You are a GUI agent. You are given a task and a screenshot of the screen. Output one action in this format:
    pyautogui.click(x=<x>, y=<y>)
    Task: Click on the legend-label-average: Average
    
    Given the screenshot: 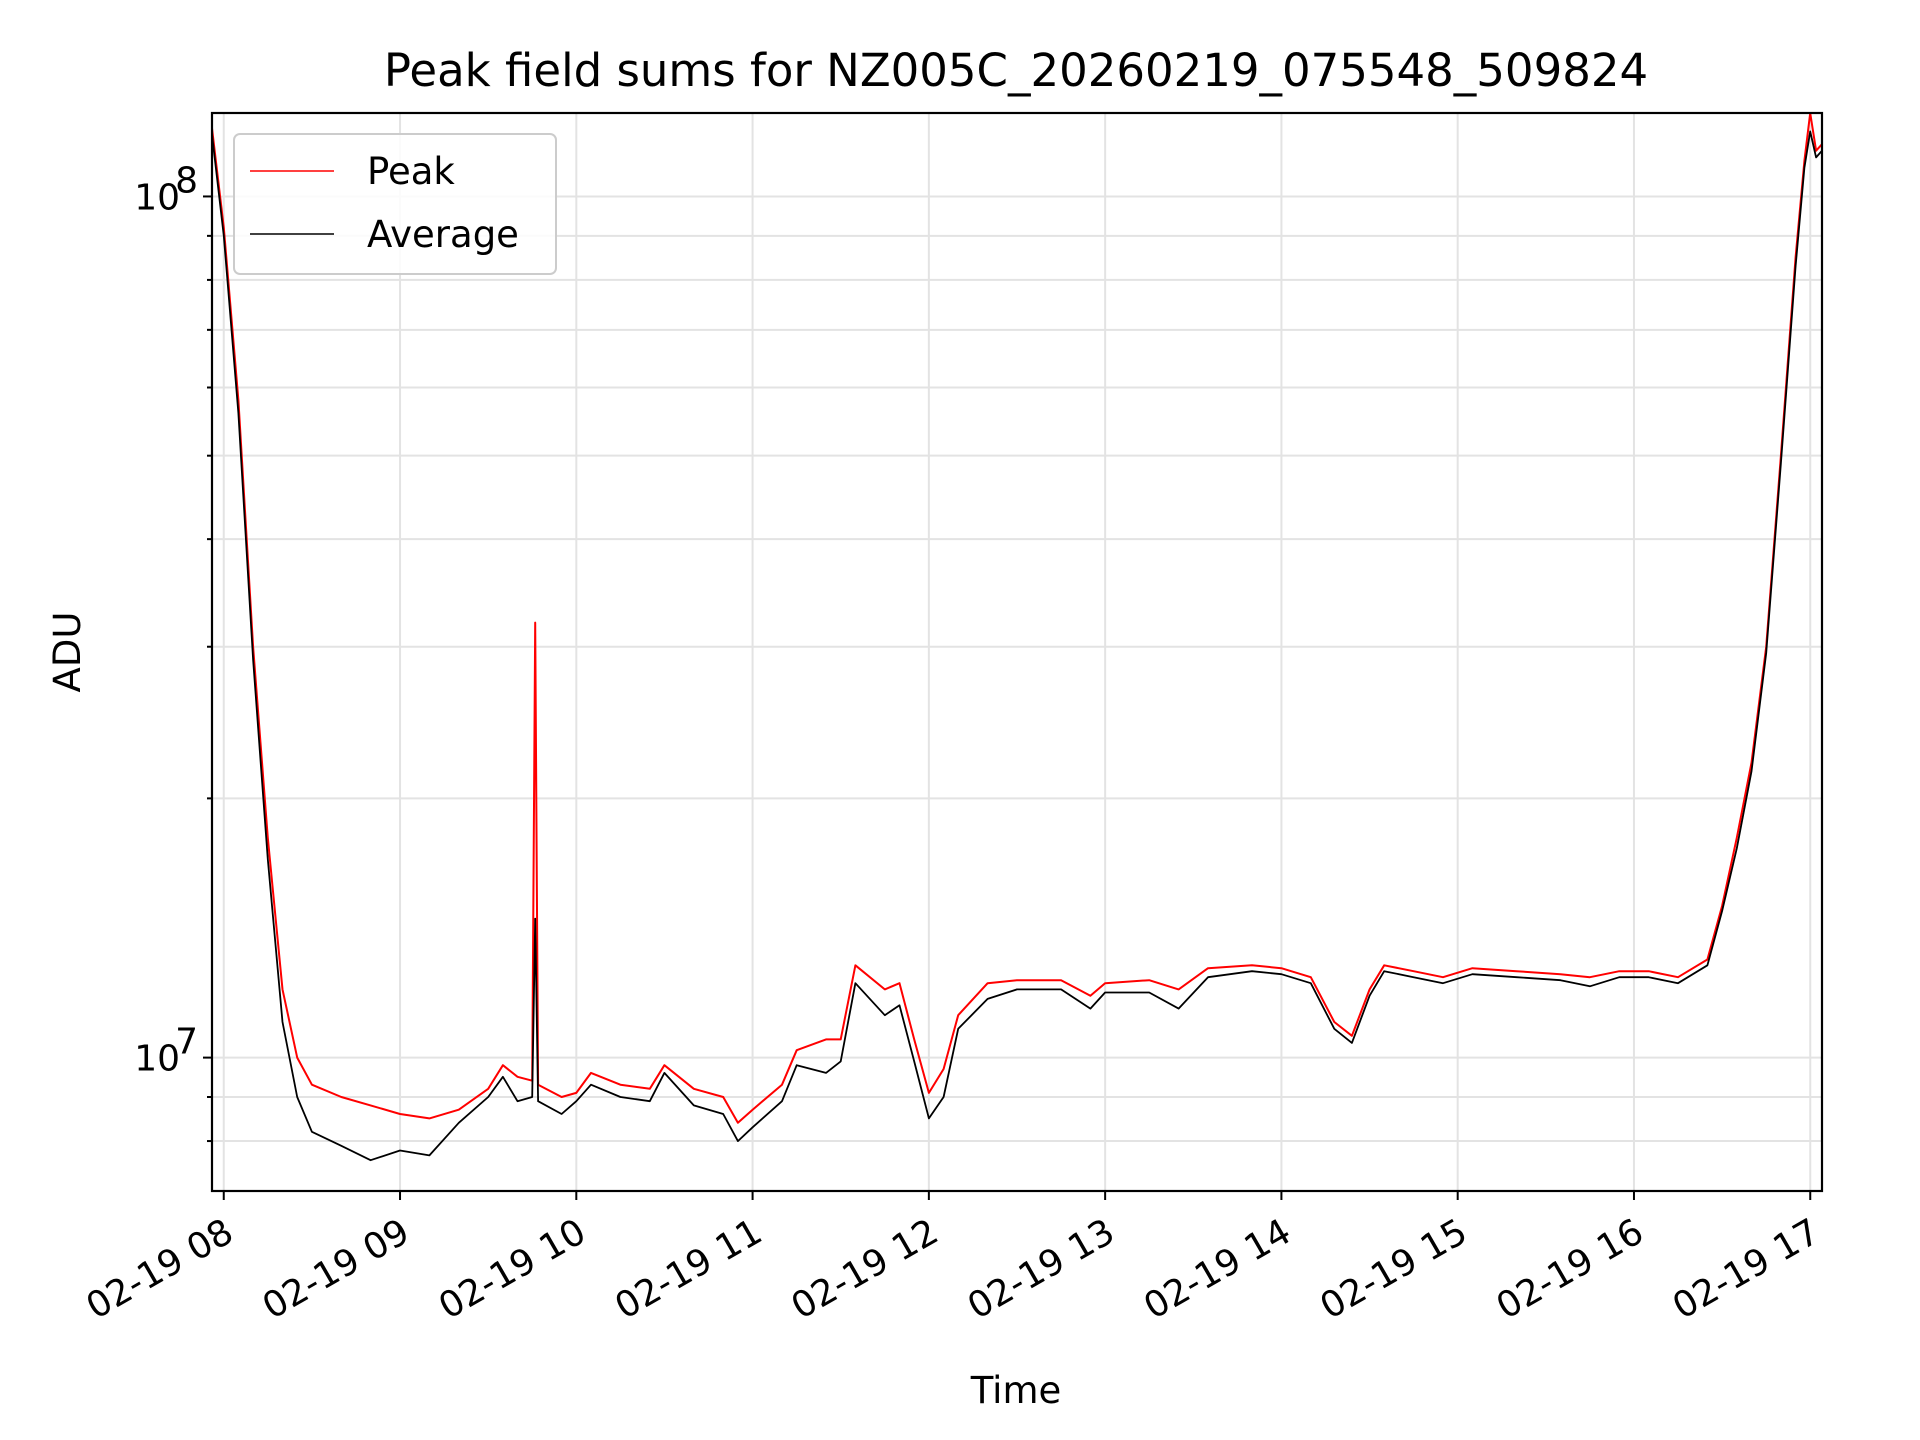 What is the action you would take?
    pyautogui.click(x=443, y=234)
    